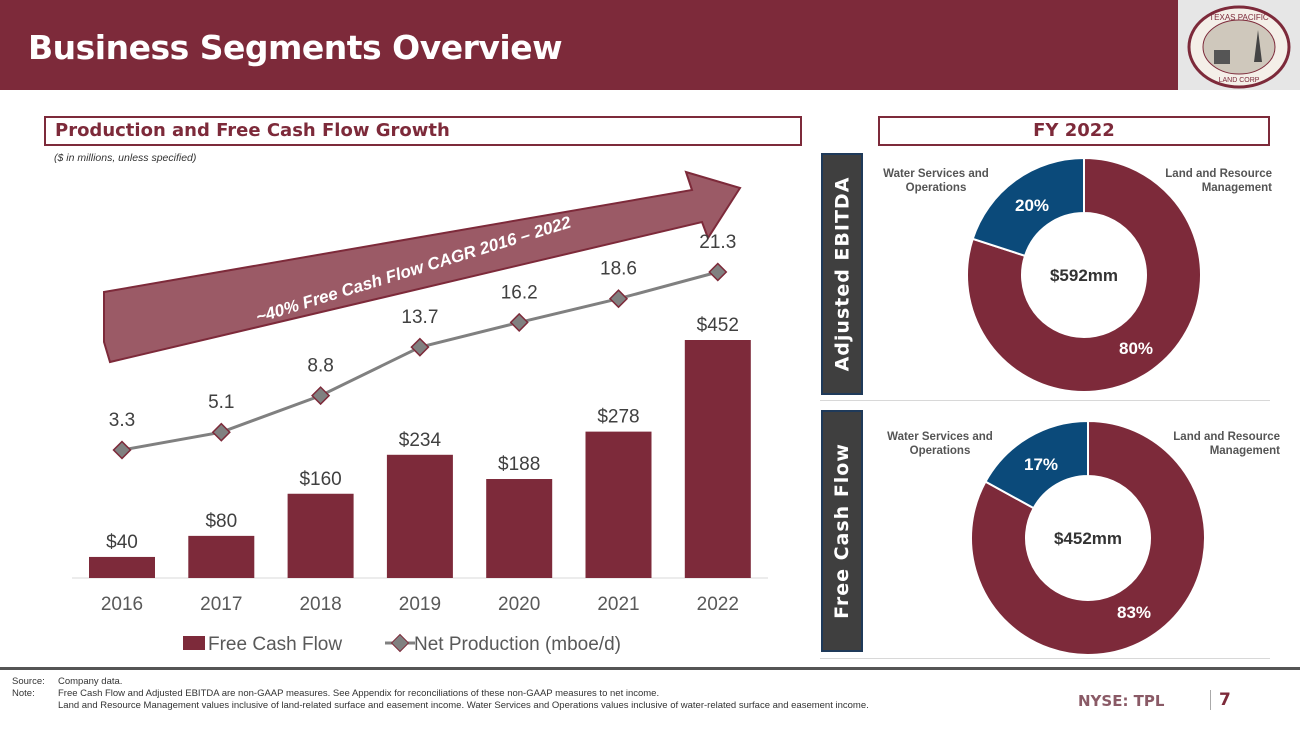 The image size is (1300, 731). What do you see at coordinates (423, 131) in the screenshot?
I see `section-title-production: Production and Free Cash Flow Growth` at bounding box center [423, 131].